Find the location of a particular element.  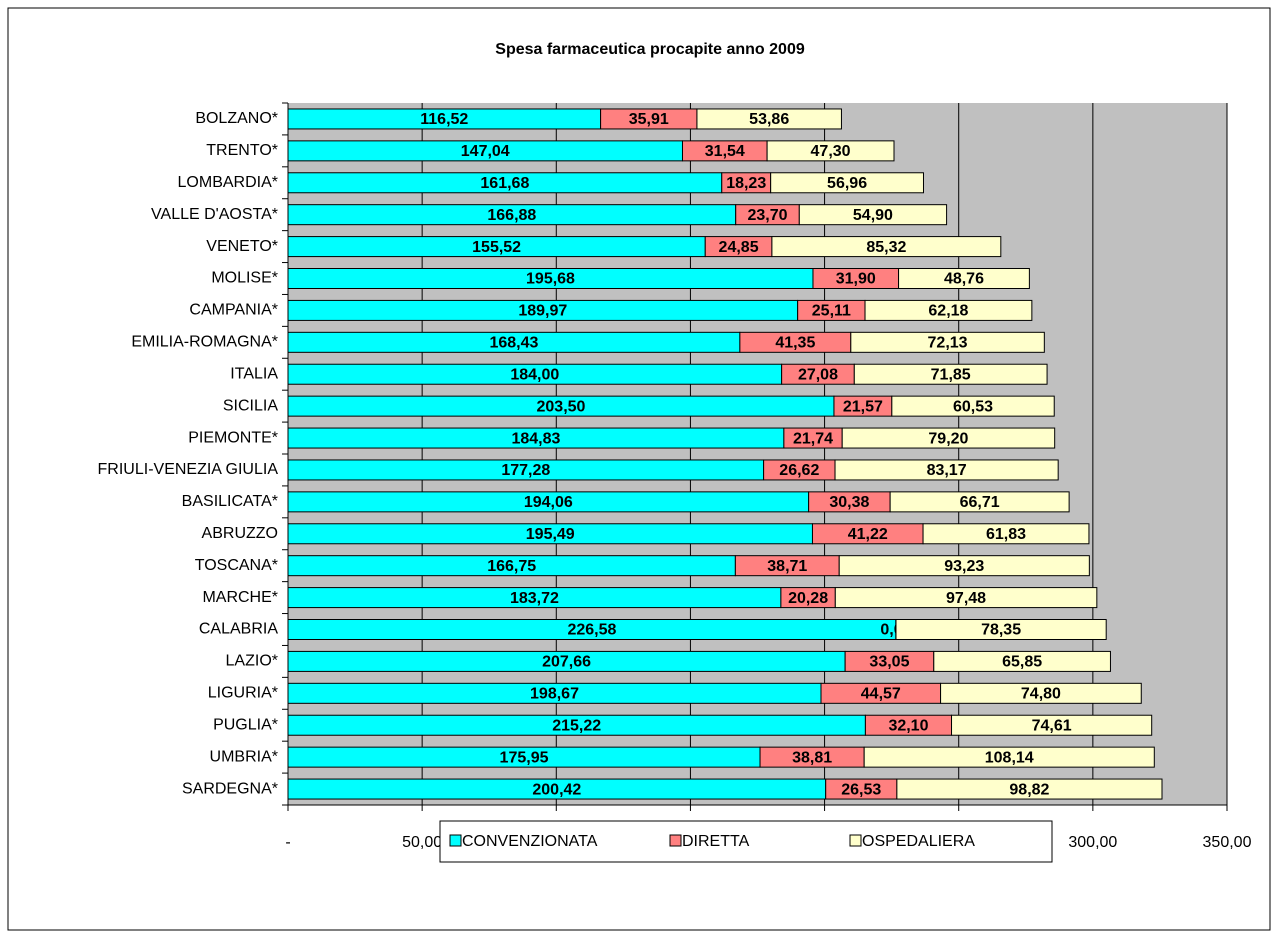

value-label: 189,97 is located at coordinates (542, 311).